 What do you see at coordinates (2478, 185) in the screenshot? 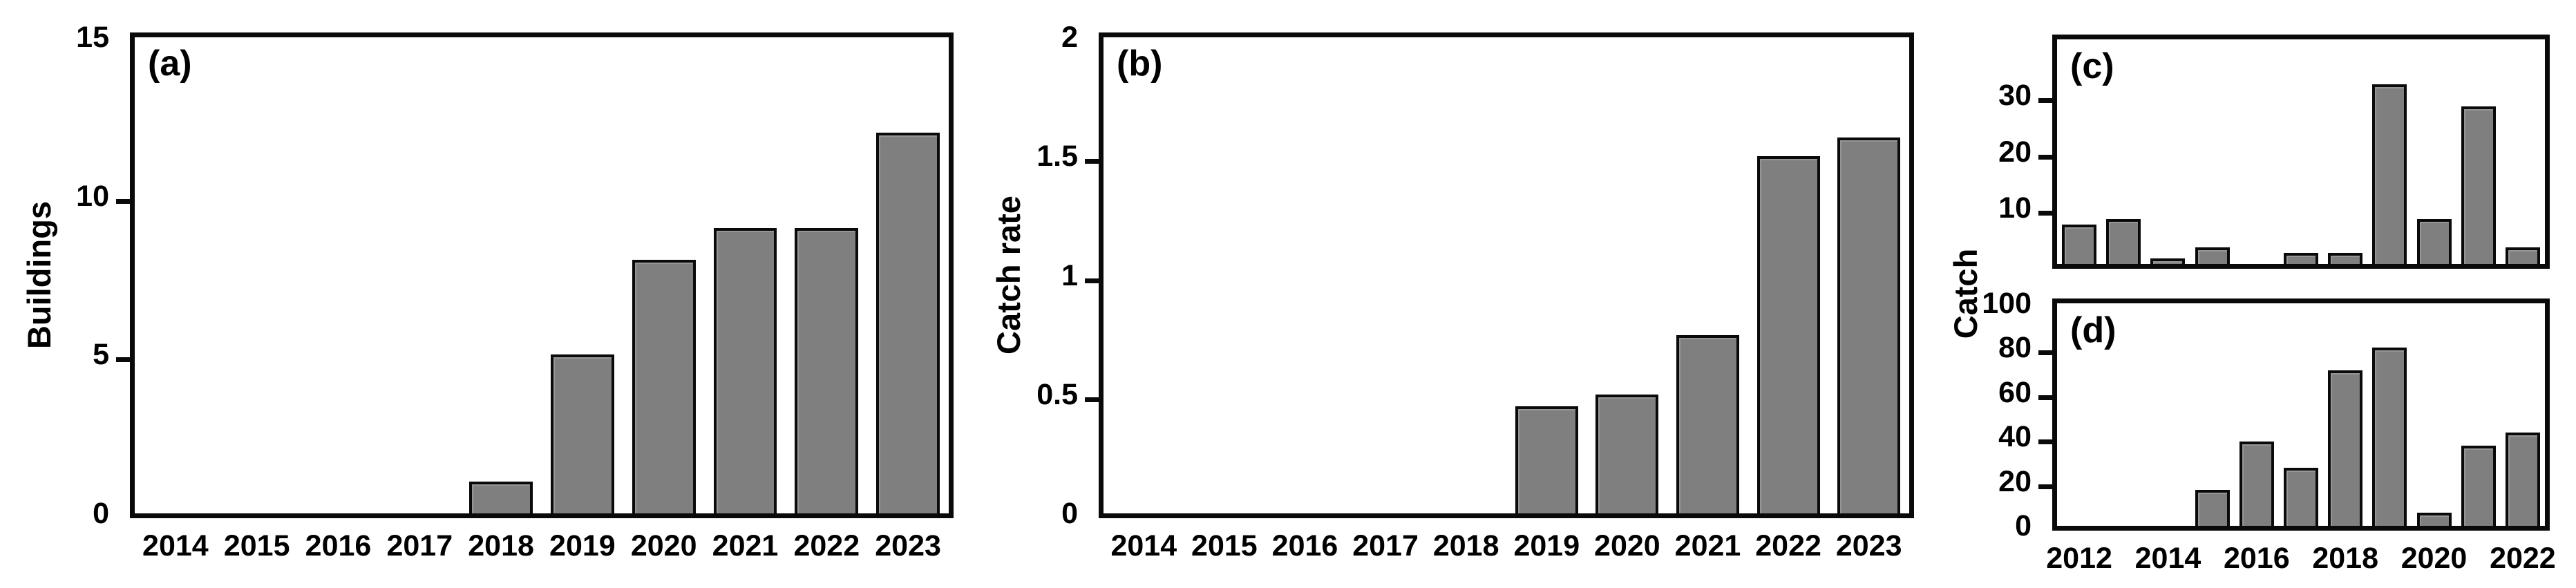
I see `bar-c-2021` at bounding box center [2478, 185].